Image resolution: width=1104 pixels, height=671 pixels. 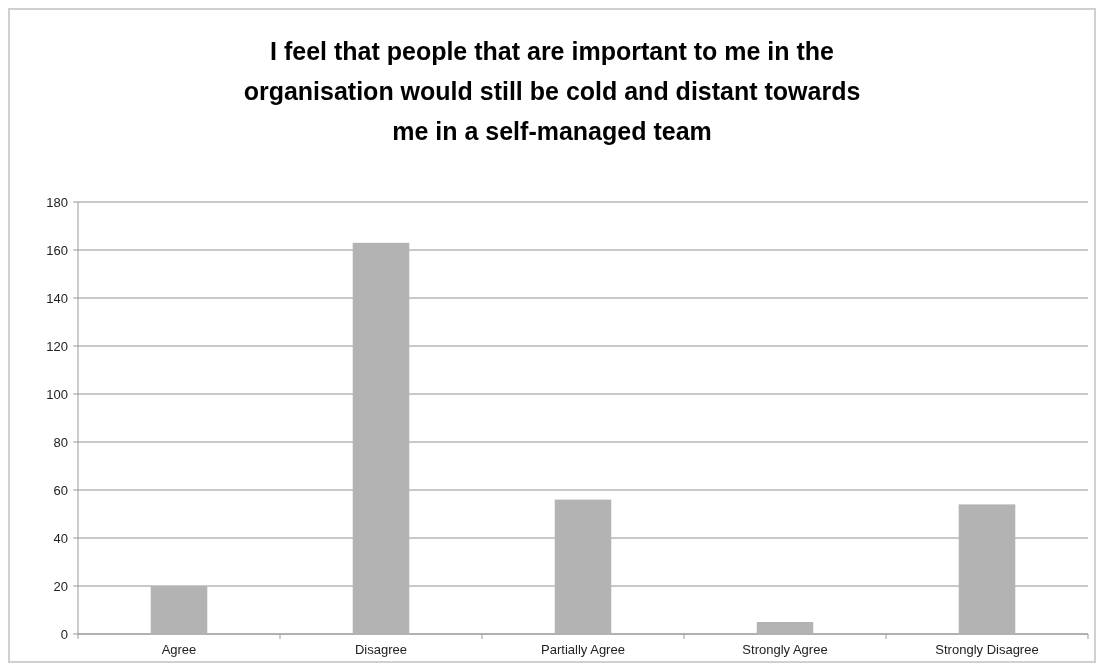 What do you see at coordinates (60, 490) in the screenshot?
I see `y-tick-label: 60` at bounding box center [60, 490].